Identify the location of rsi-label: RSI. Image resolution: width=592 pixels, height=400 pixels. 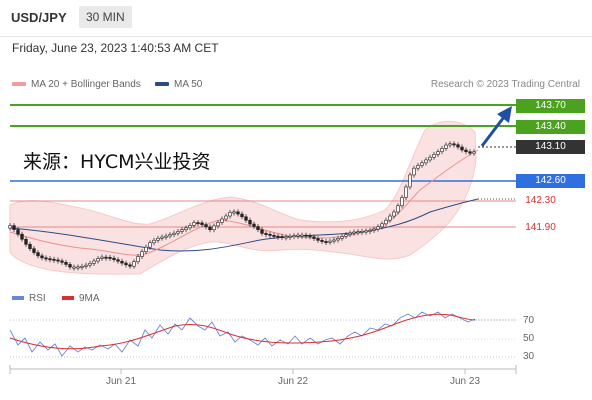
(37, 298).